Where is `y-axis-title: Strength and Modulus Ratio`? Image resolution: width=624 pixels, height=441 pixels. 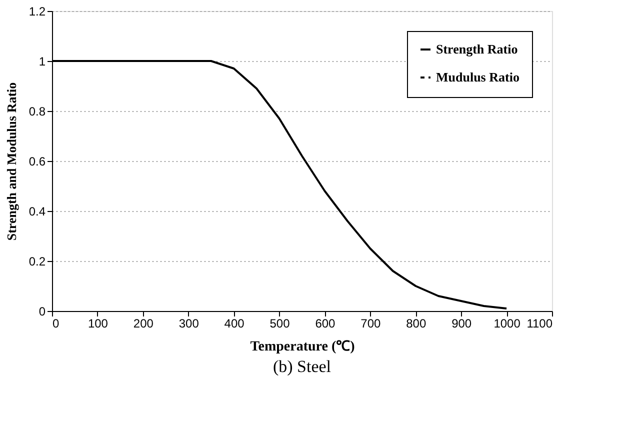 y-axis-title: Strength and Modulus Ratio is located at coordinates (11, 161).